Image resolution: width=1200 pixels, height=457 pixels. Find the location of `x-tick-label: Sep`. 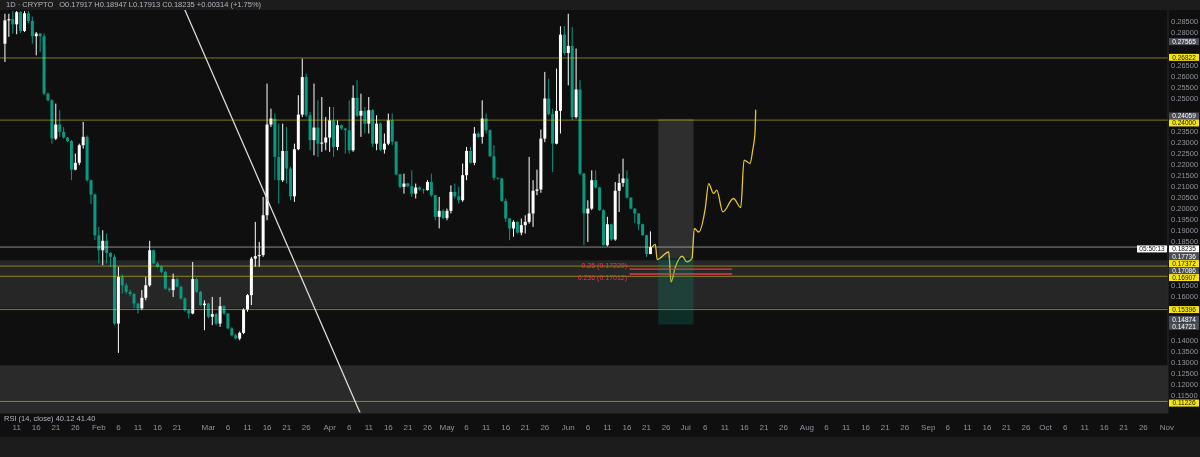

x-tick-label: Sep is located at coordinates (928, 427).